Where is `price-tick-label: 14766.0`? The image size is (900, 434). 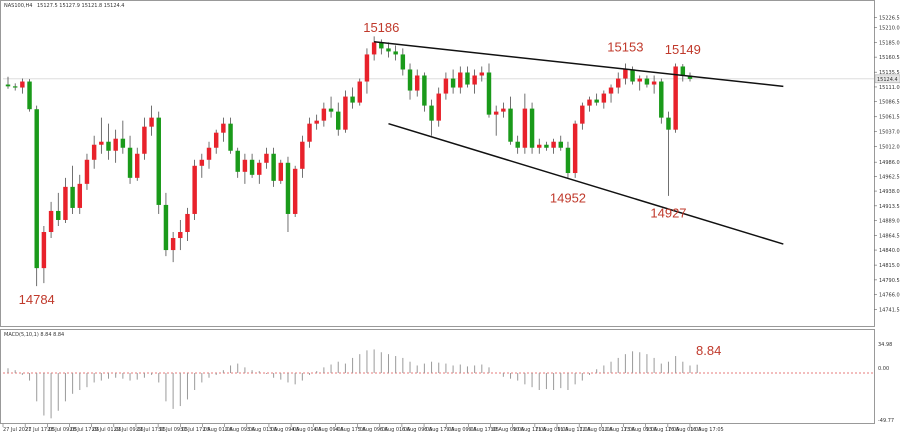 price-tick-label: 14766.0 is located at coordinates (889, 296).